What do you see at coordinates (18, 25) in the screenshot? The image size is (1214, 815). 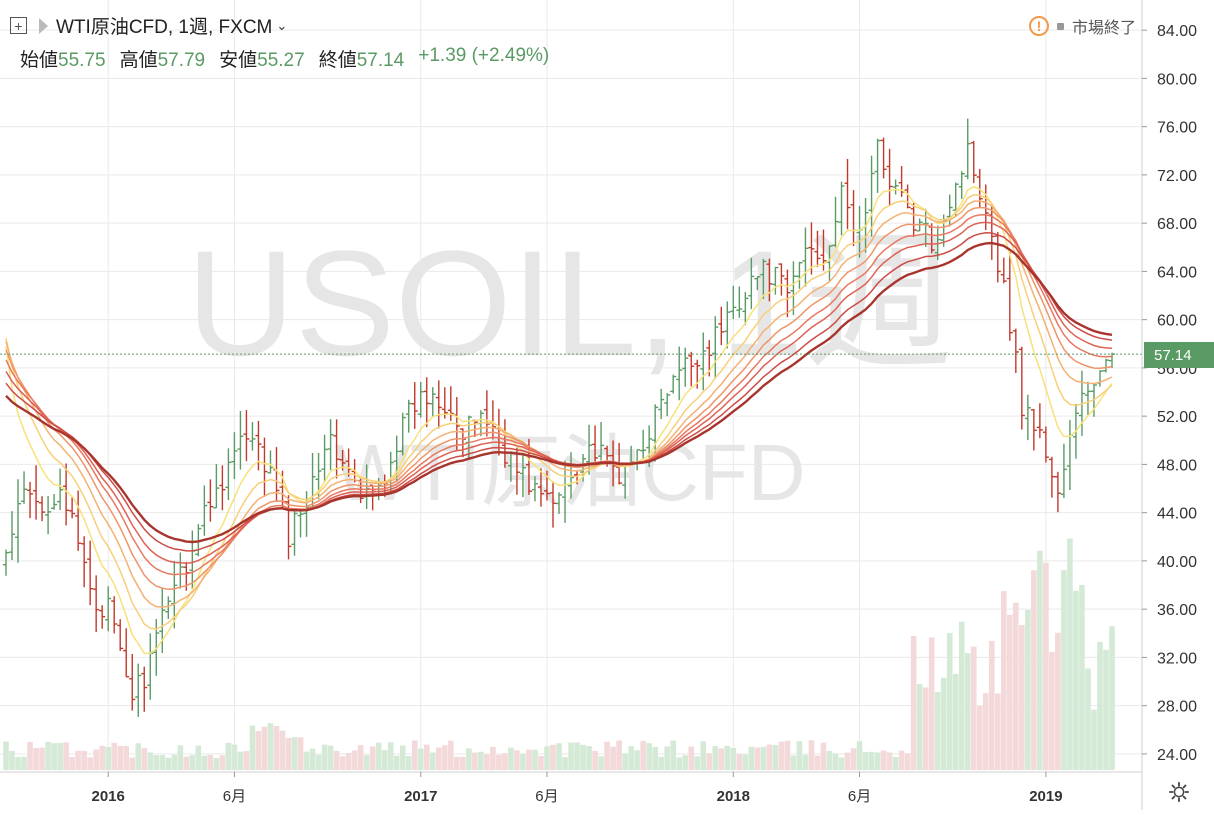 I see `plus-square-icon: +` at bounding box center [18, 25].